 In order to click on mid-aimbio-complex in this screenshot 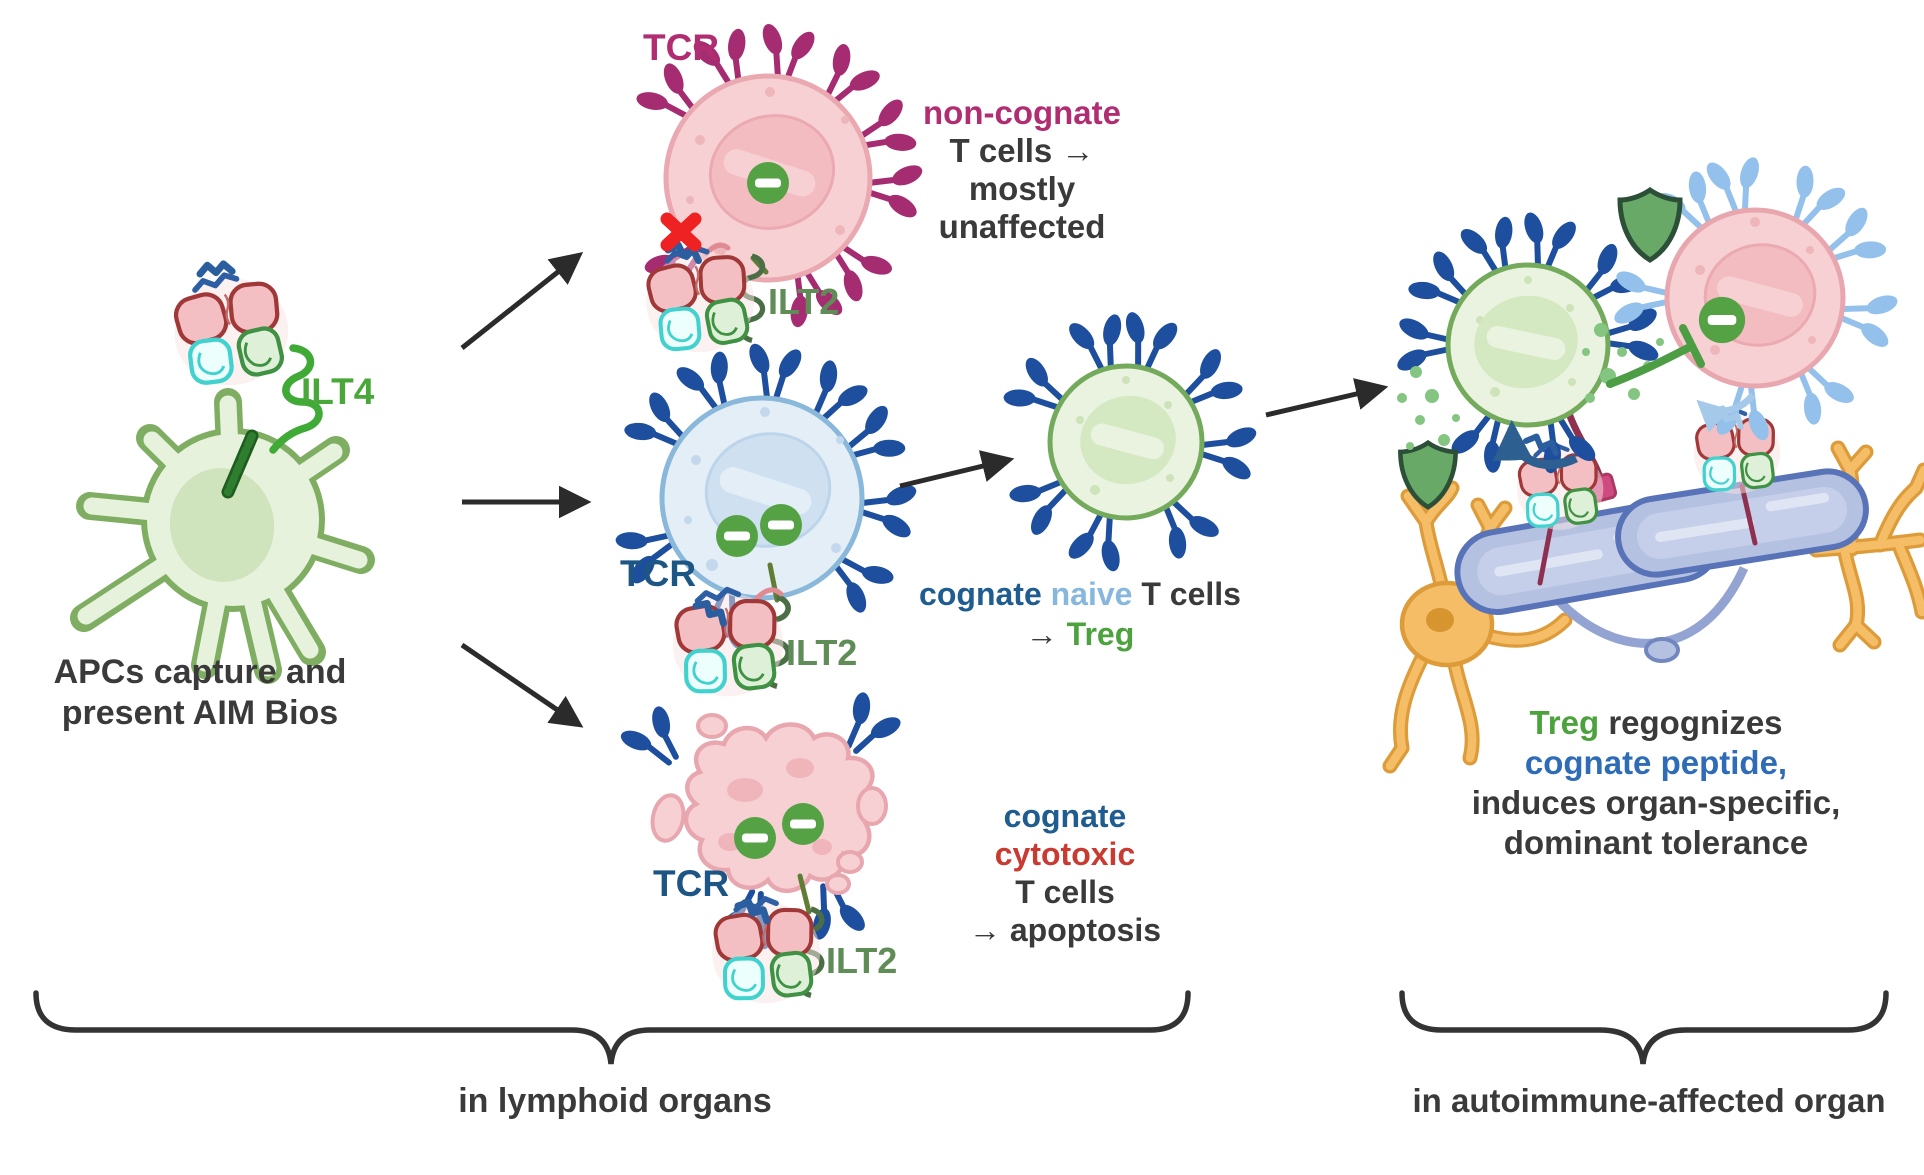, I will do `click(728, 631)`.